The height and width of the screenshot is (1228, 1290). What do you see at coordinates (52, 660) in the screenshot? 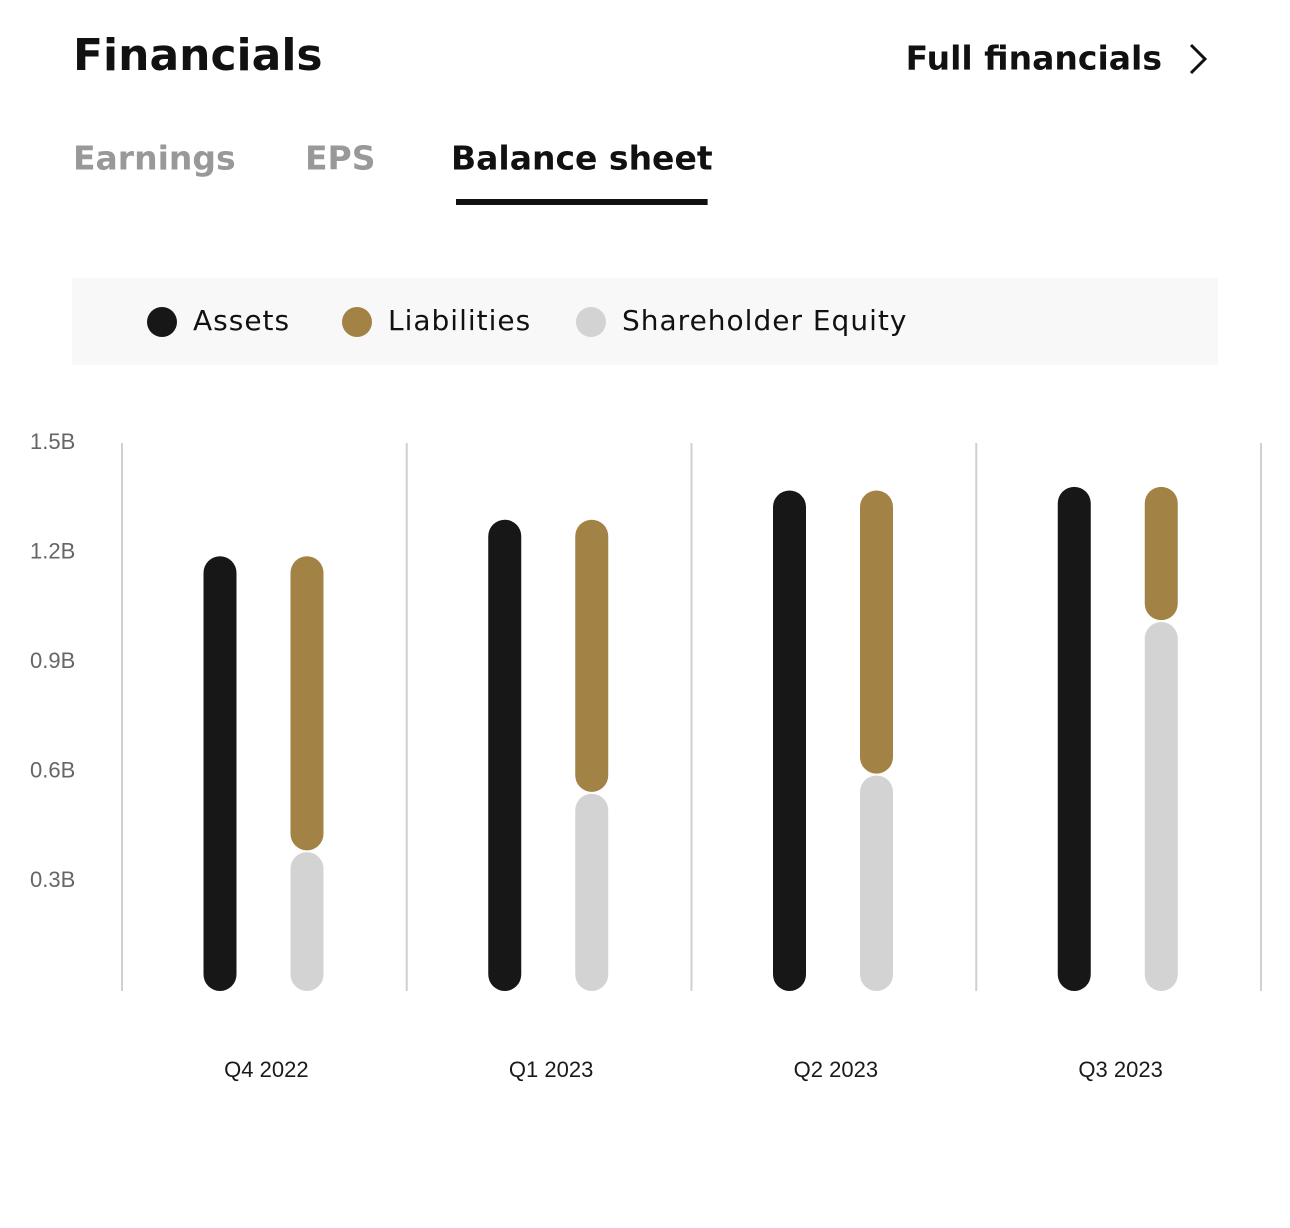
I see `y-tick-label: 0.9B` at bounding box center [52, 660].